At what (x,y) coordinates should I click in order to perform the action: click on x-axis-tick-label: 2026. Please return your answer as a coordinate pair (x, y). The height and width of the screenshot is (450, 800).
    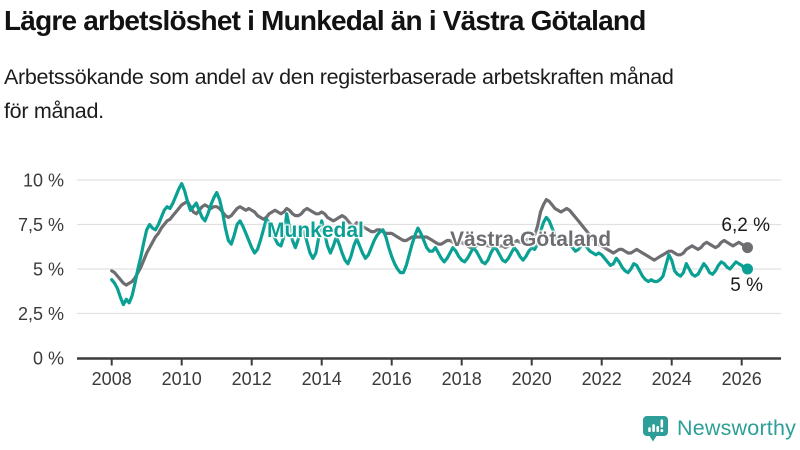
    Looking at the image, I should click on (742, 379).